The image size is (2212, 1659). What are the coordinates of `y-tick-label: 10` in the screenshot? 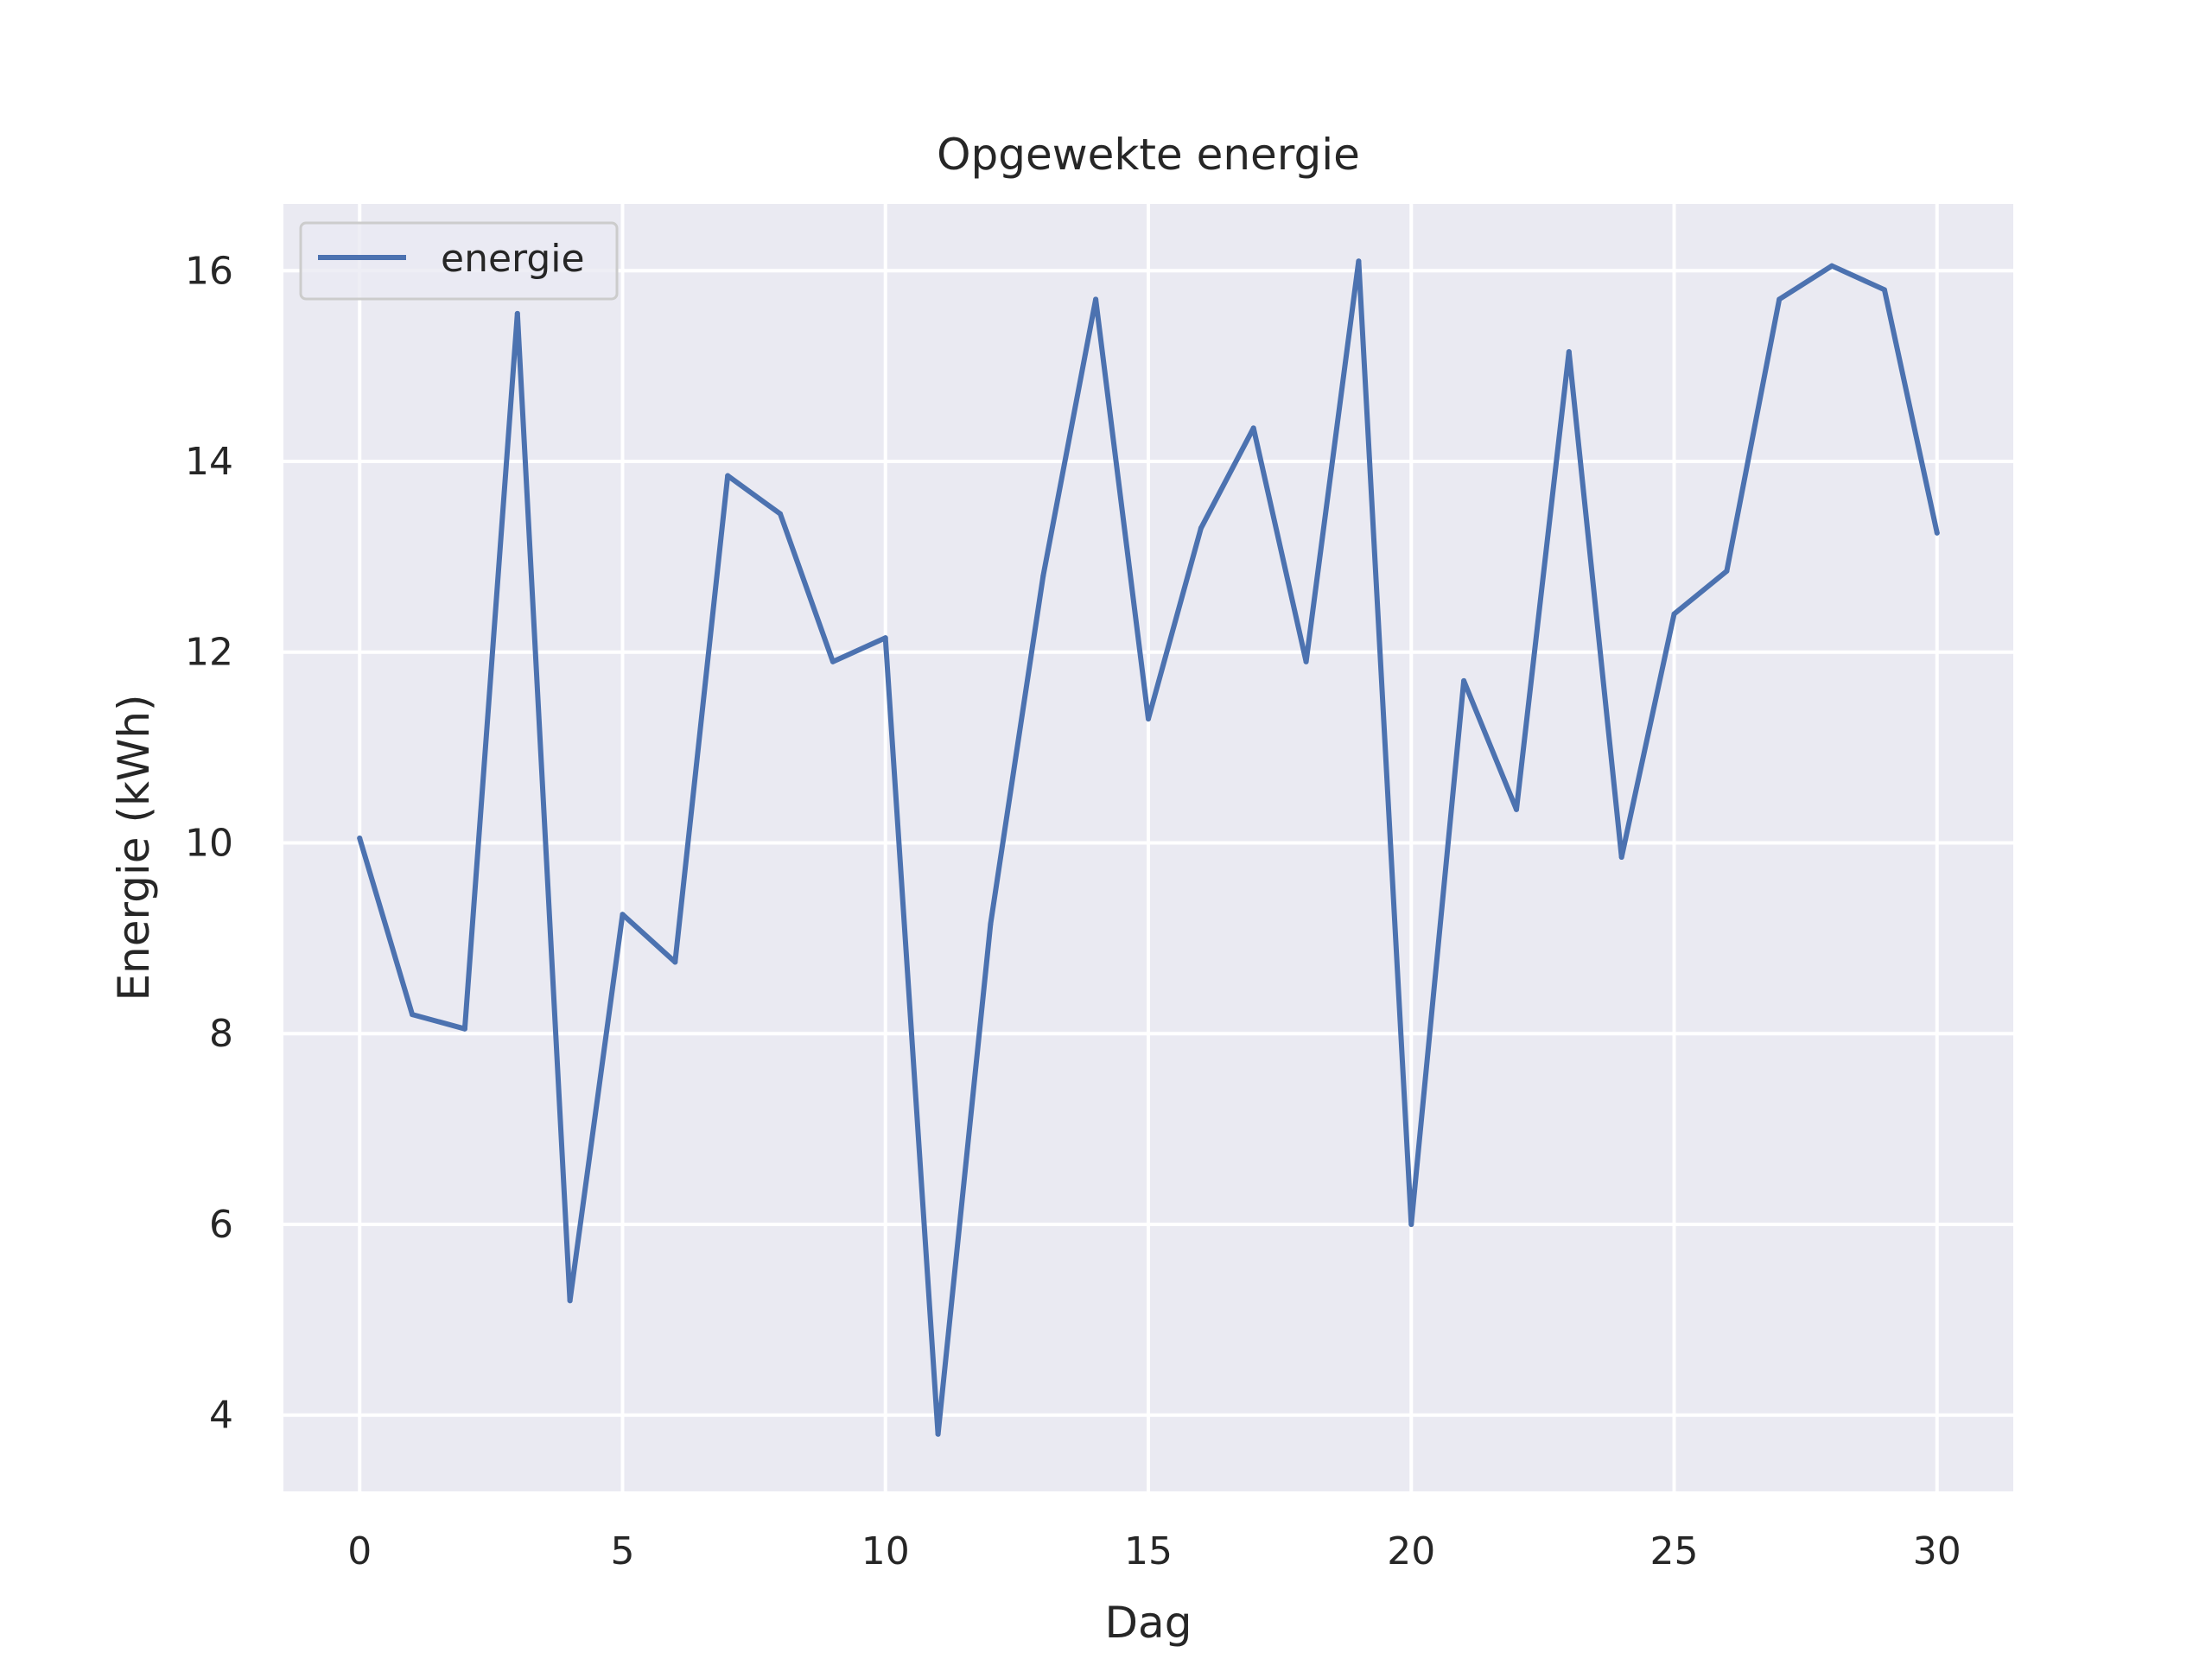 It's located at (209, 843).